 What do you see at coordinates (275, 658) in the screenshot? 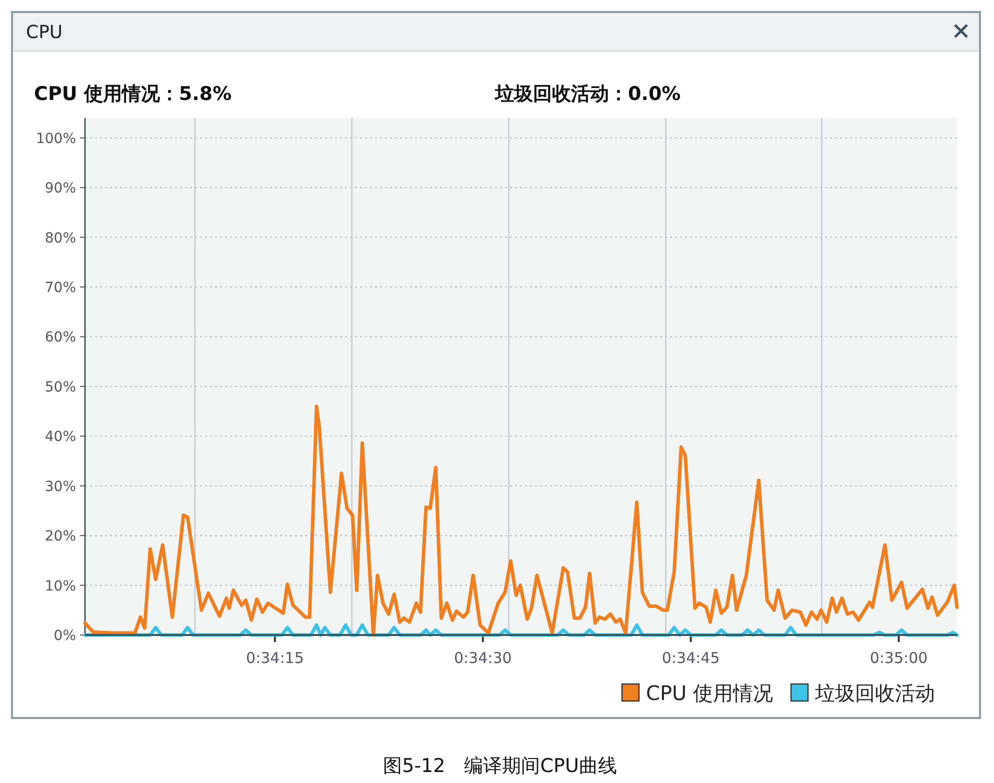
I see `x-tick-label: 0:34:15` at bounding box center [275, 658].